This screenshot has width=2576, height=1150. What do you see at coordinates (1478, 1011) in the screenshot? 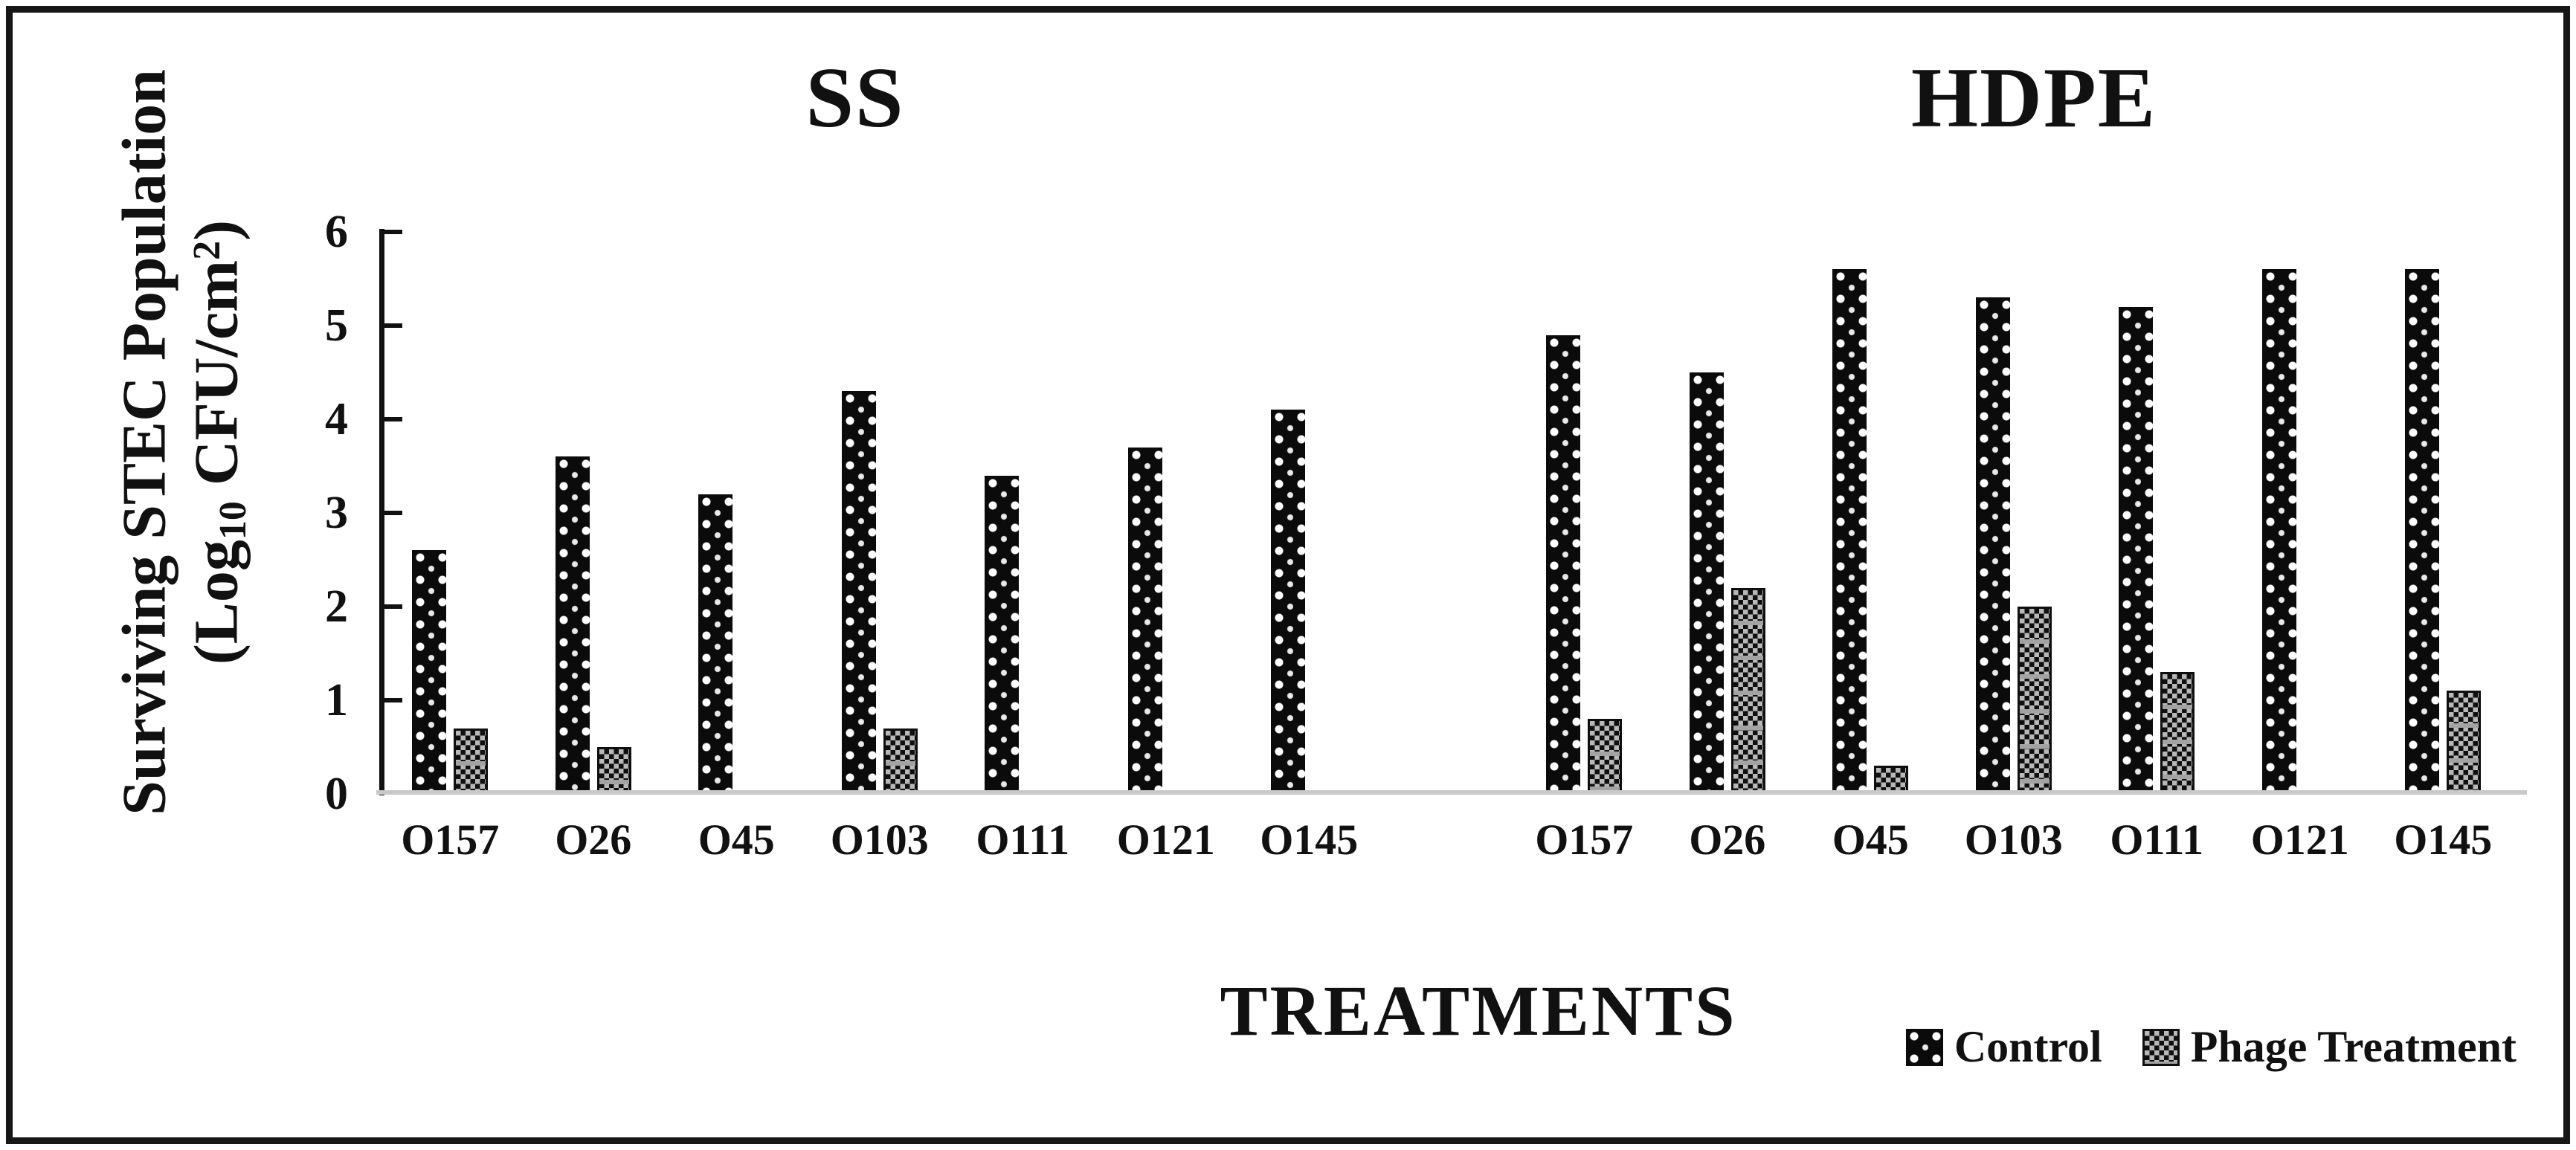
I see `x-axis-title: TREATMENTS` at bounding box center [1478, 1011].